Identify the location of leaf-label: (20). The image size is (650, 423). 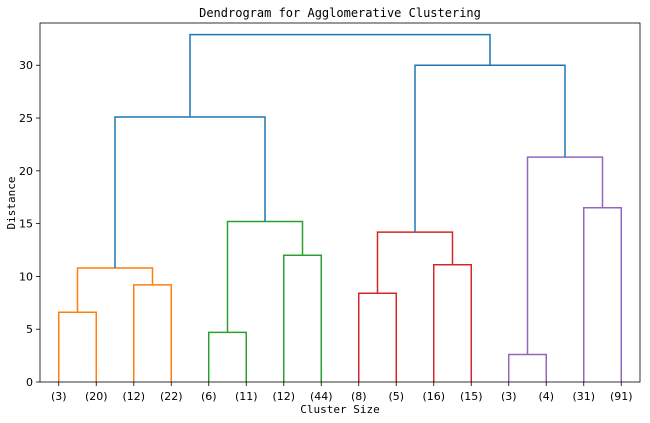
(96, 396).